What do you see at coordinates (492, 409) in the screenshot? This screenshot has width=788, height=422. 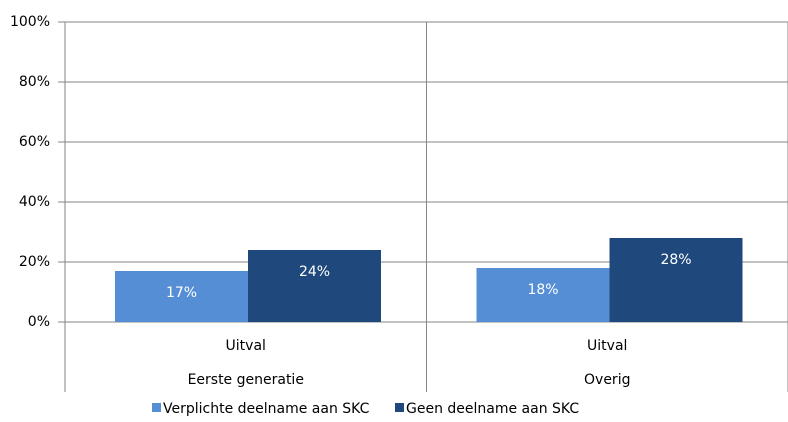 I see `legend-label: Geen deelname aan SKC` at bounding box center [492, 409].